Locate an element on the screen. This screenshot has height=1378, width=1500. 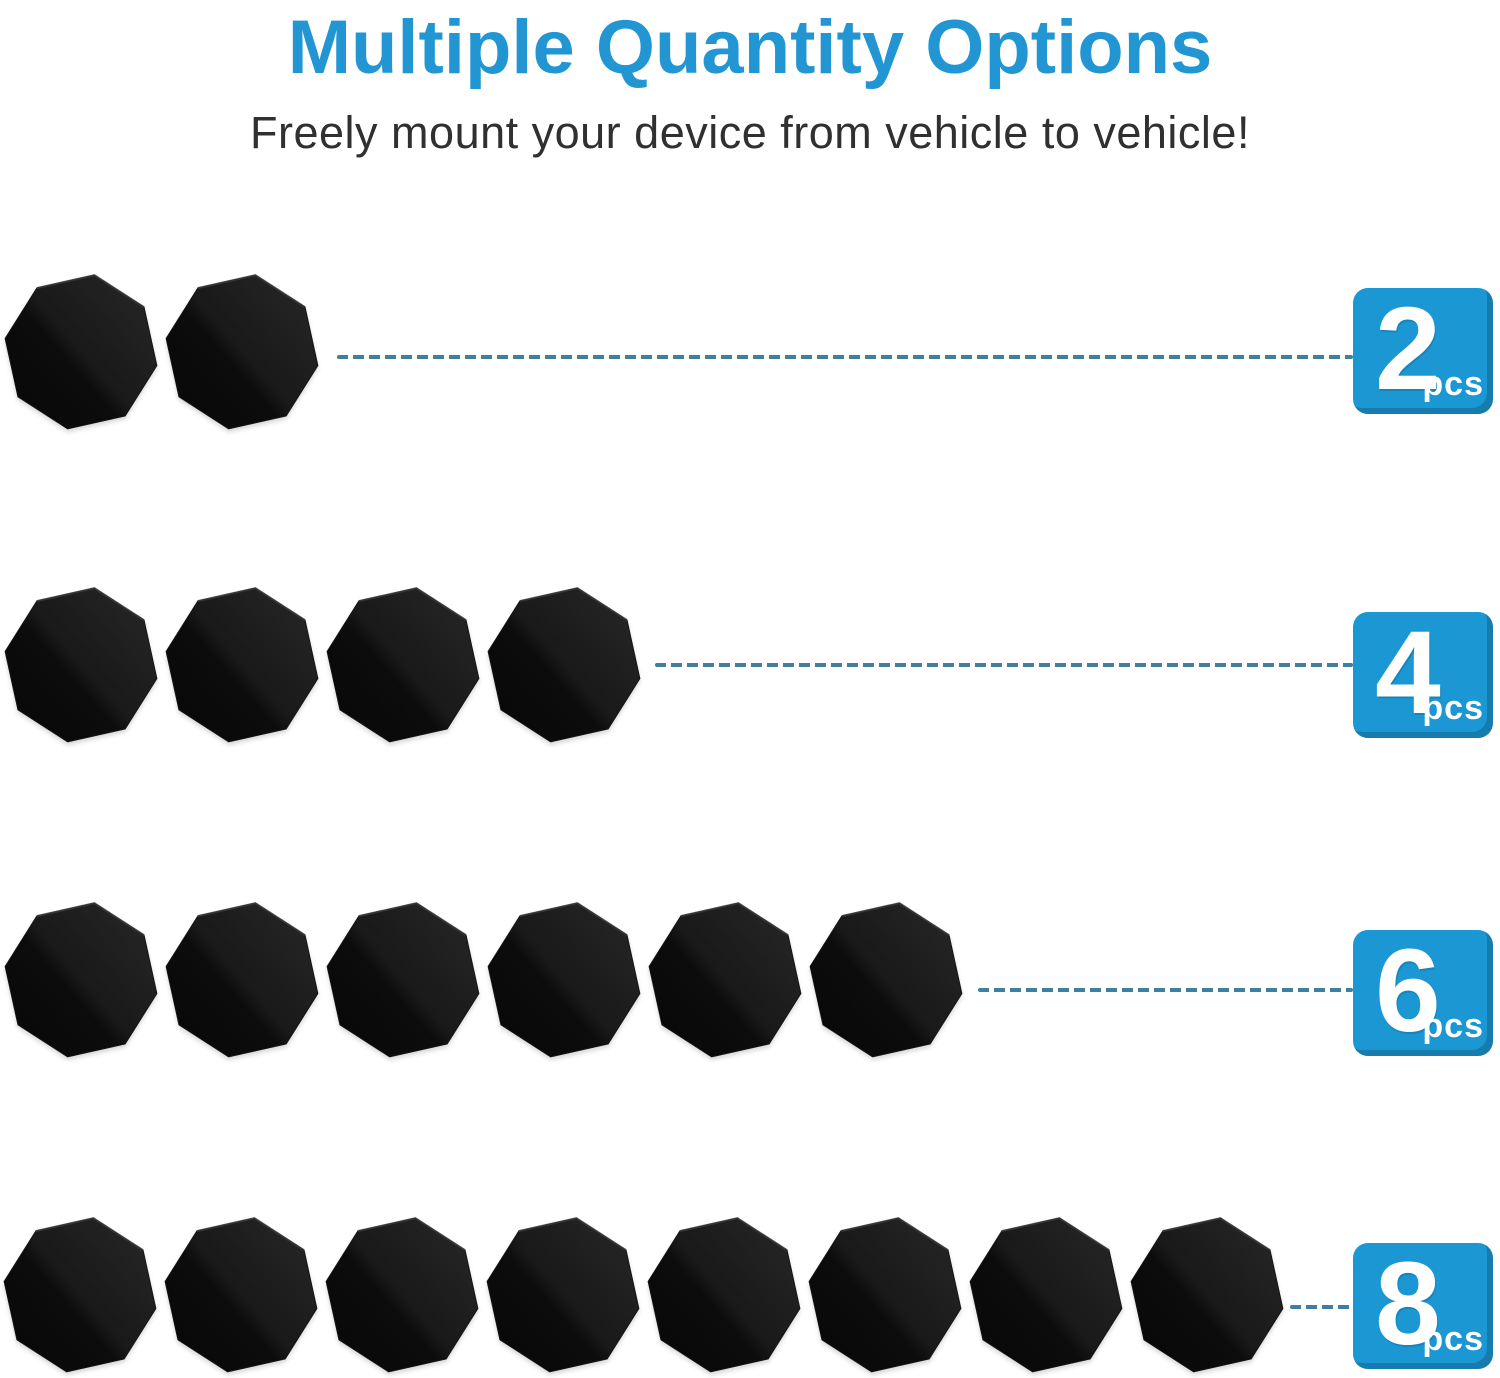
quantity-number: 8 is located at coordinates (1408, 1304).